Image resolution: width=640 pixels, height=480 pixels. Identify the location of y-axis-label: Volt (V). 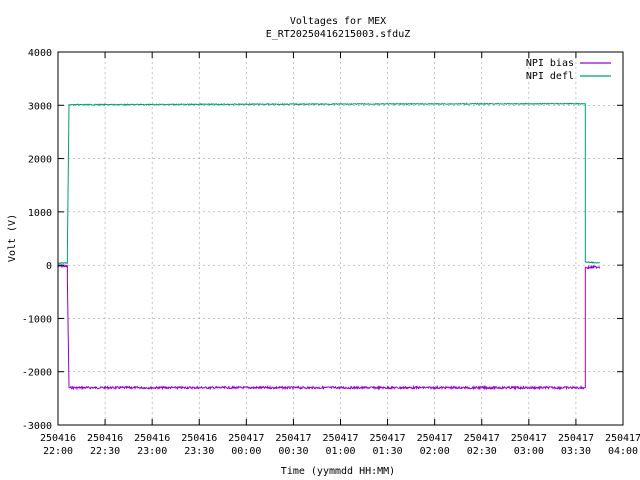
(12, 238).